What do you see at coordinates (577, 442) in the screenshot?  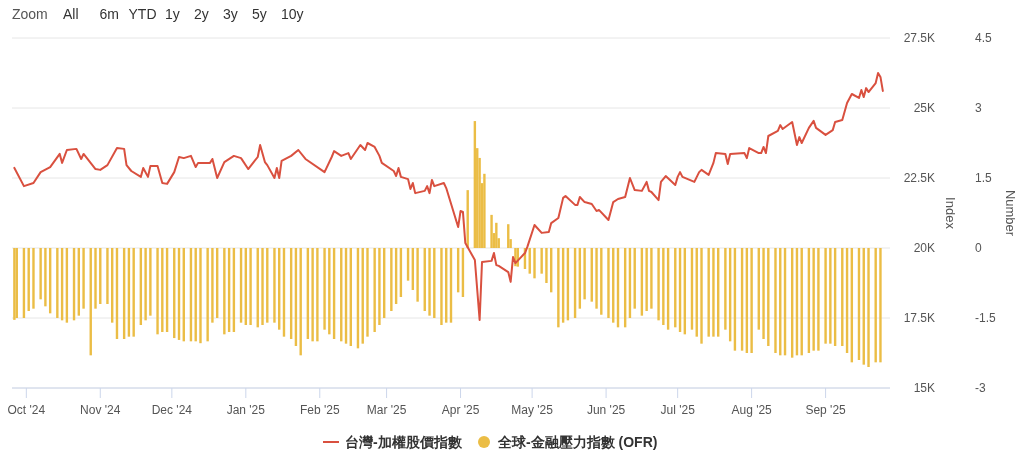 I see `legend-label: 全球-金融壓力指數 (OFR)` at bounding box center [577, 442].